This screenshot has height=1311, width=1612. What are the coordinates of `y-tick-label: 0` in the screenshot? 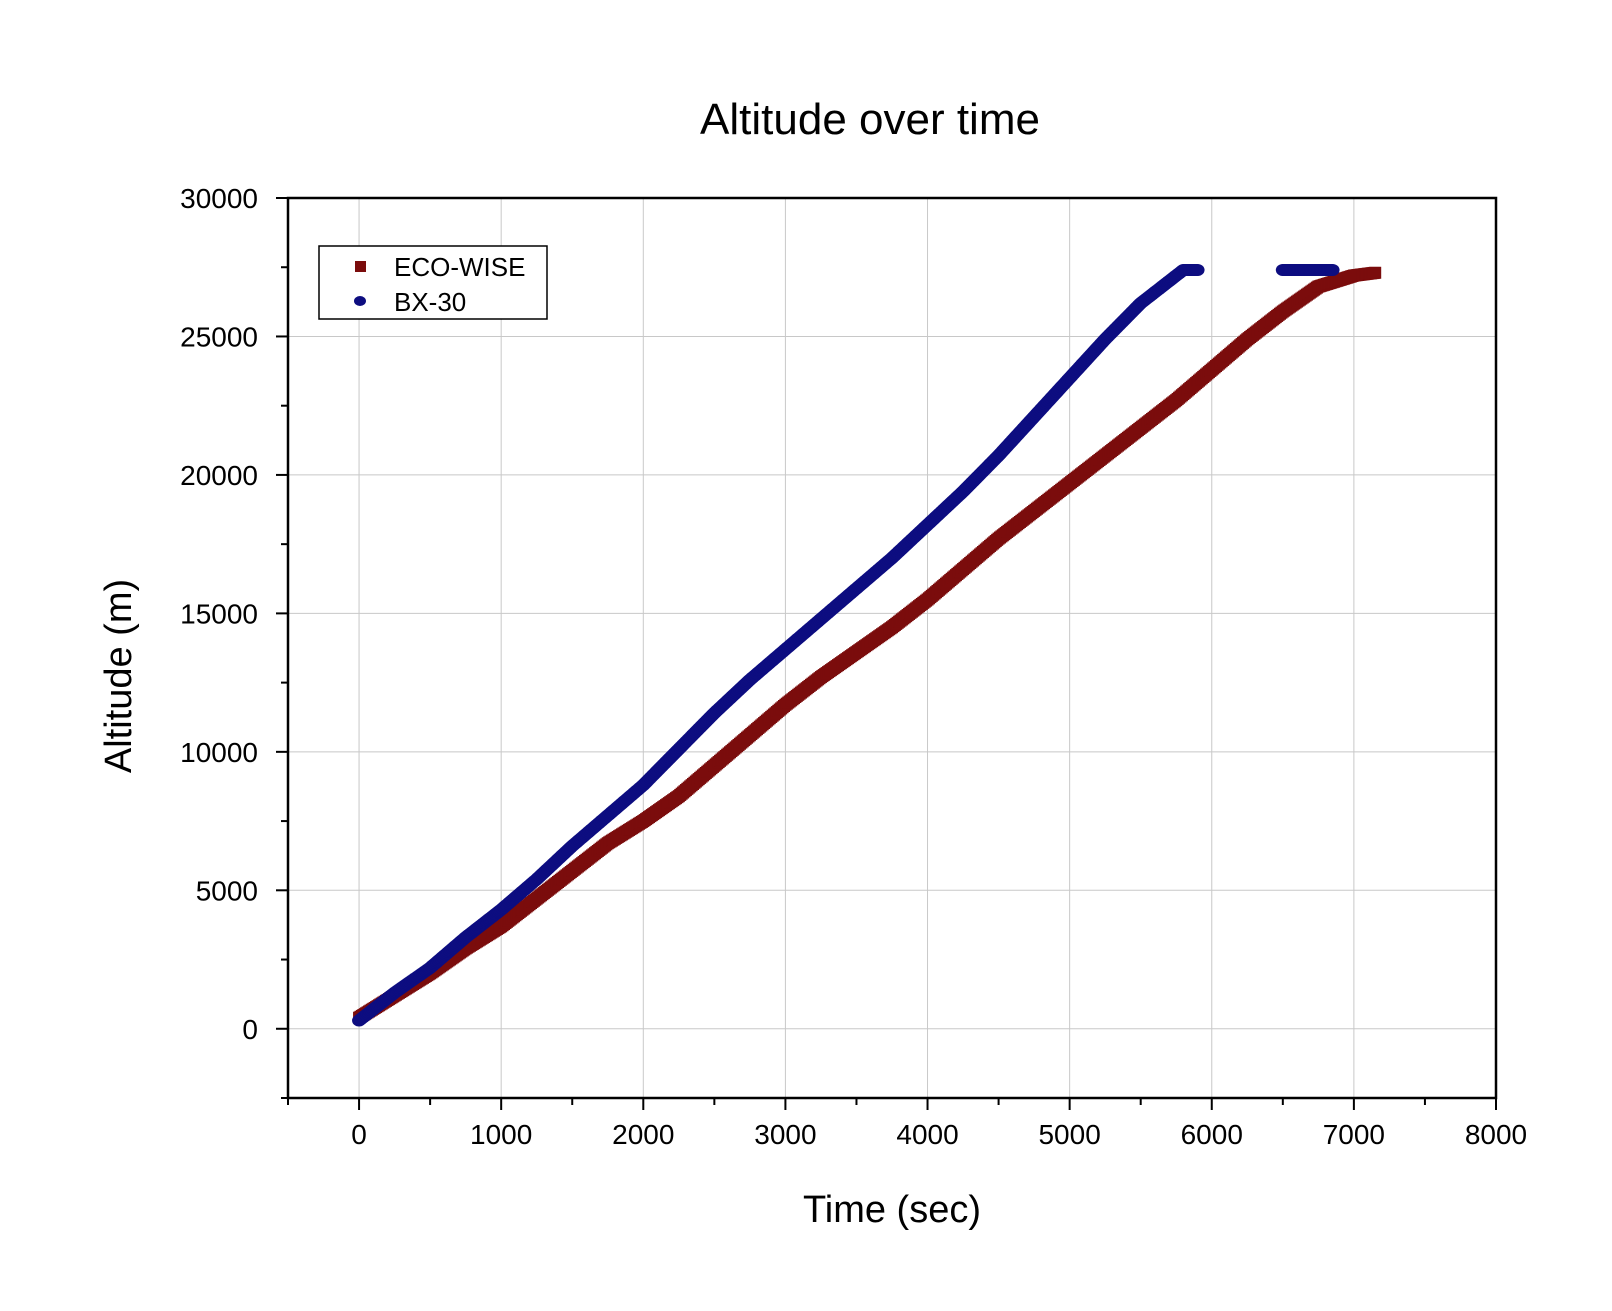 It's located at (250, 1029).